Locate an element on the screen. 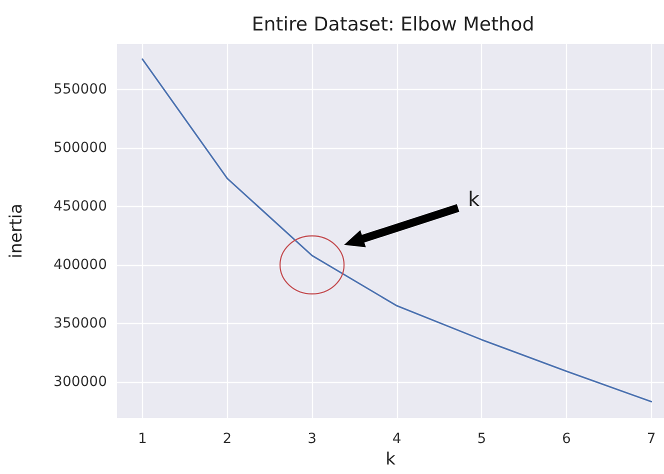 The image size is (664, 474). x-tick-label: 6 is located at coordinates (567, 439).